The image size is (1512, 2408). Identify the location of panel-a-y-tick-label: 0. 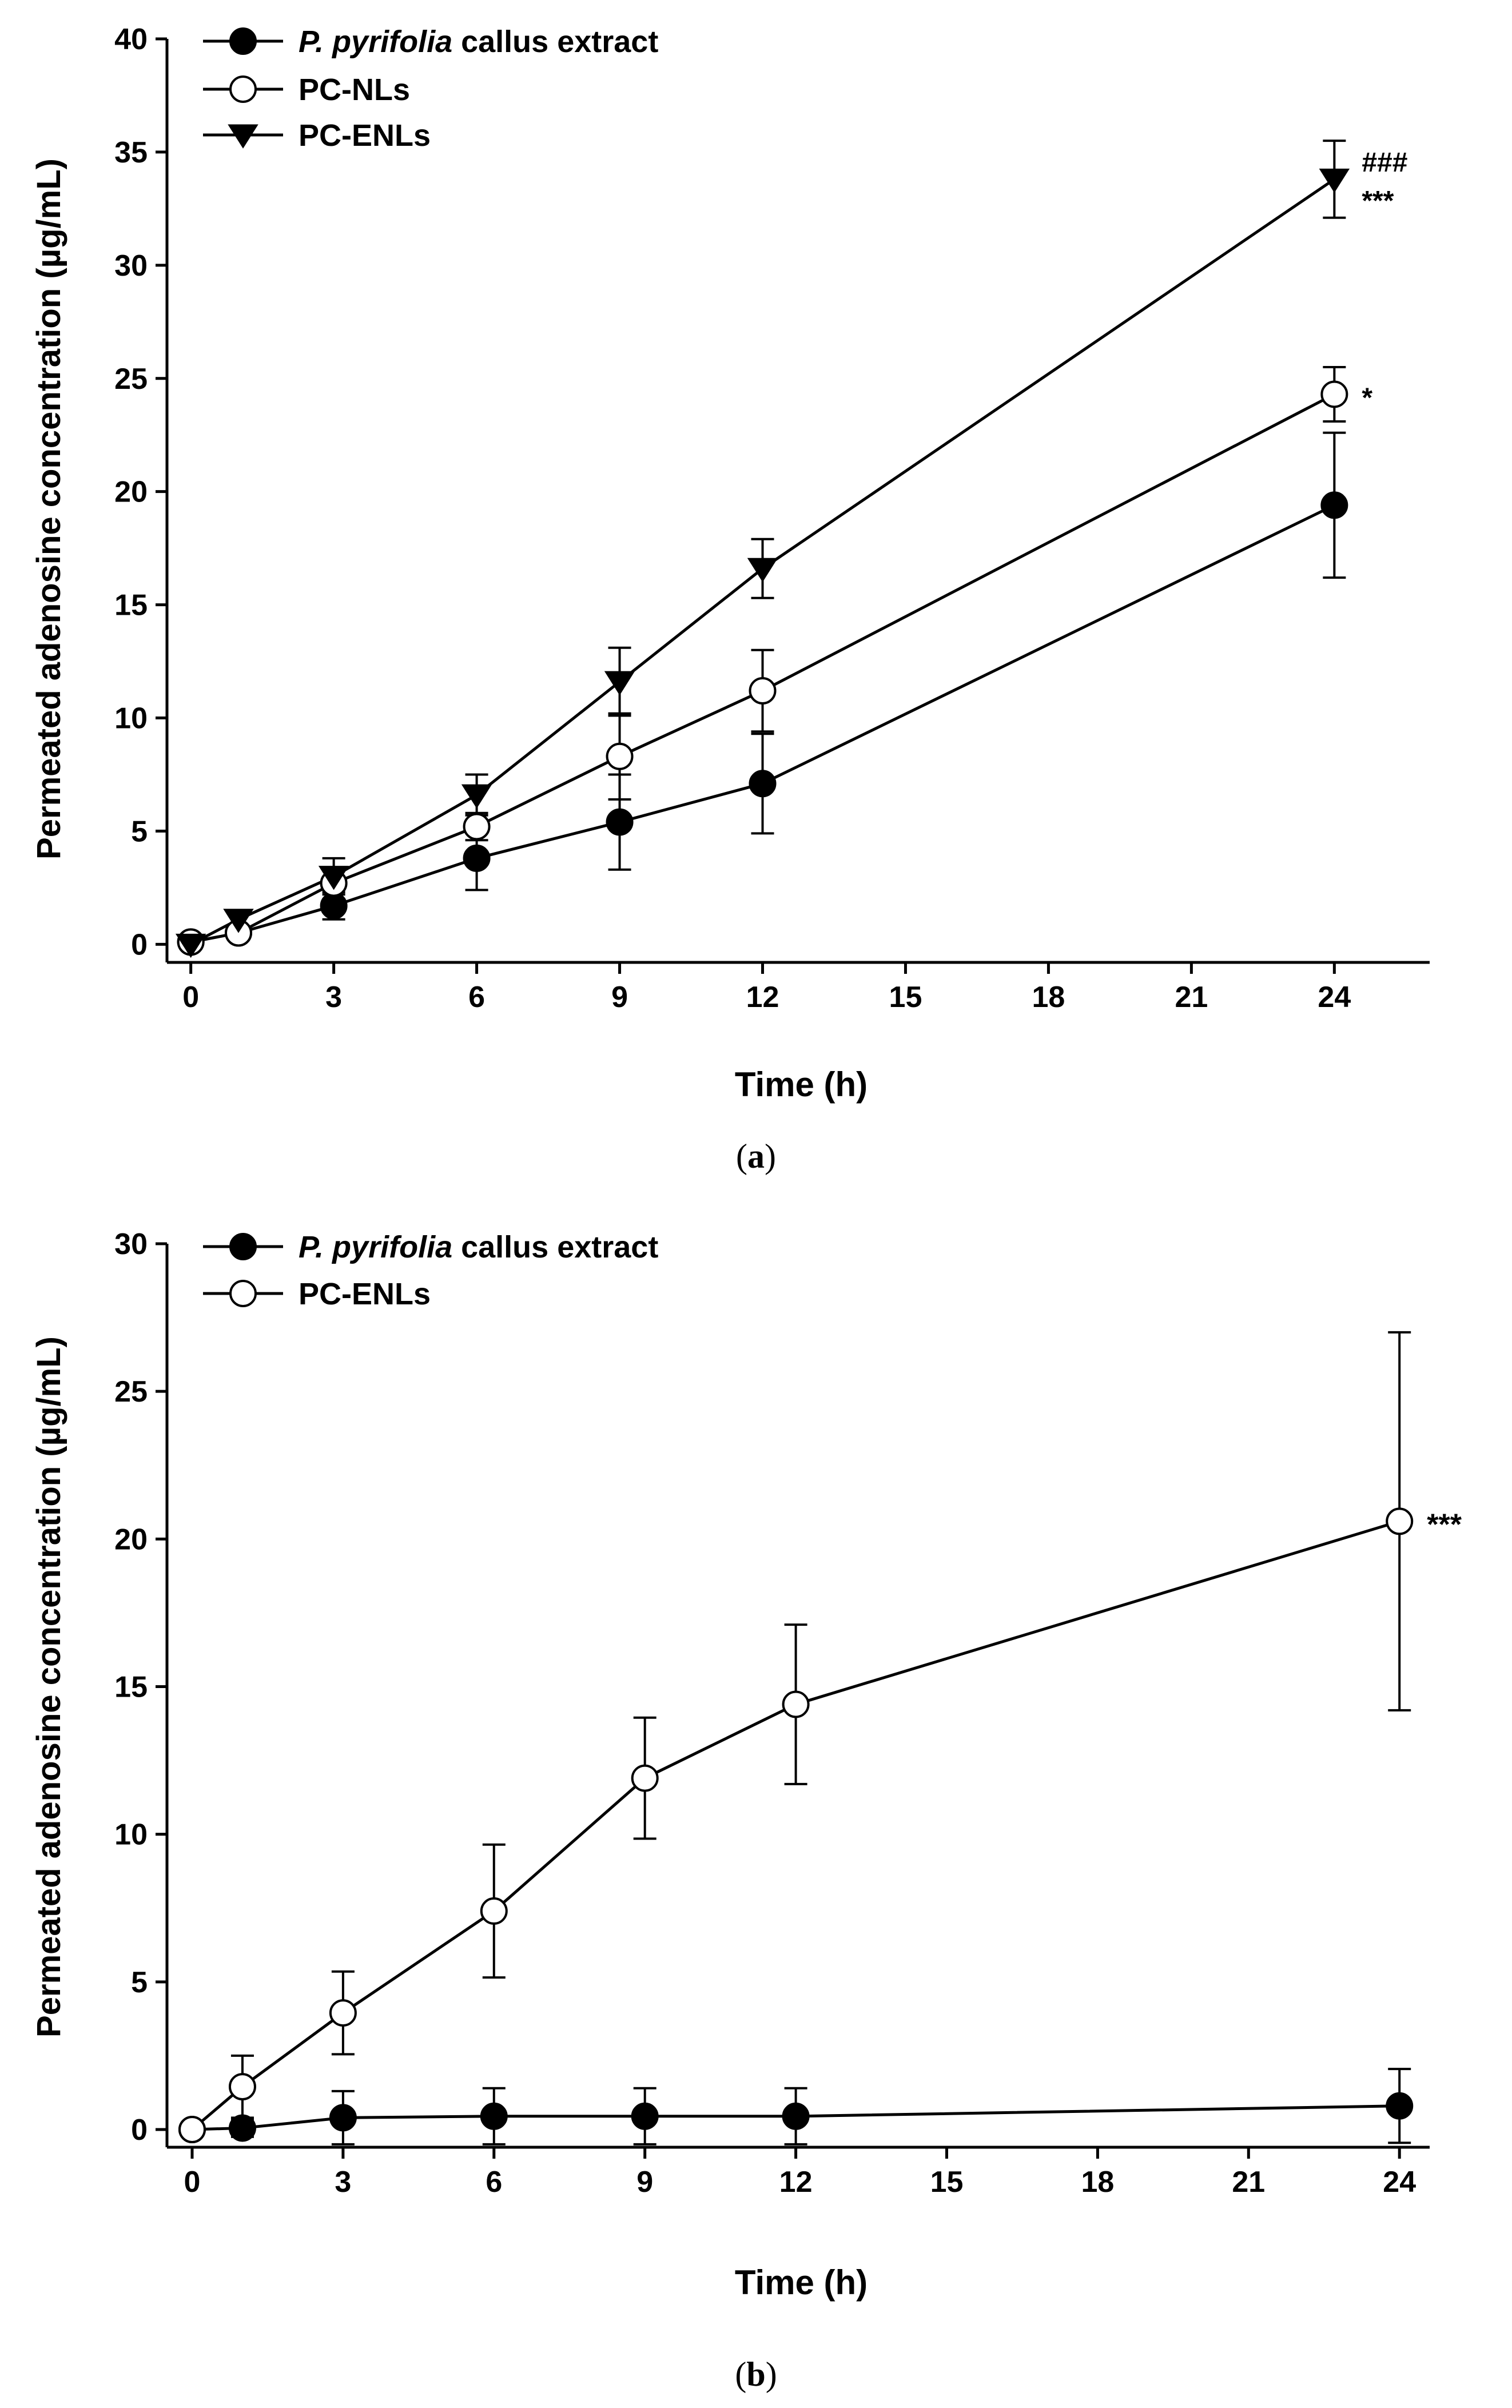
(139, 944).